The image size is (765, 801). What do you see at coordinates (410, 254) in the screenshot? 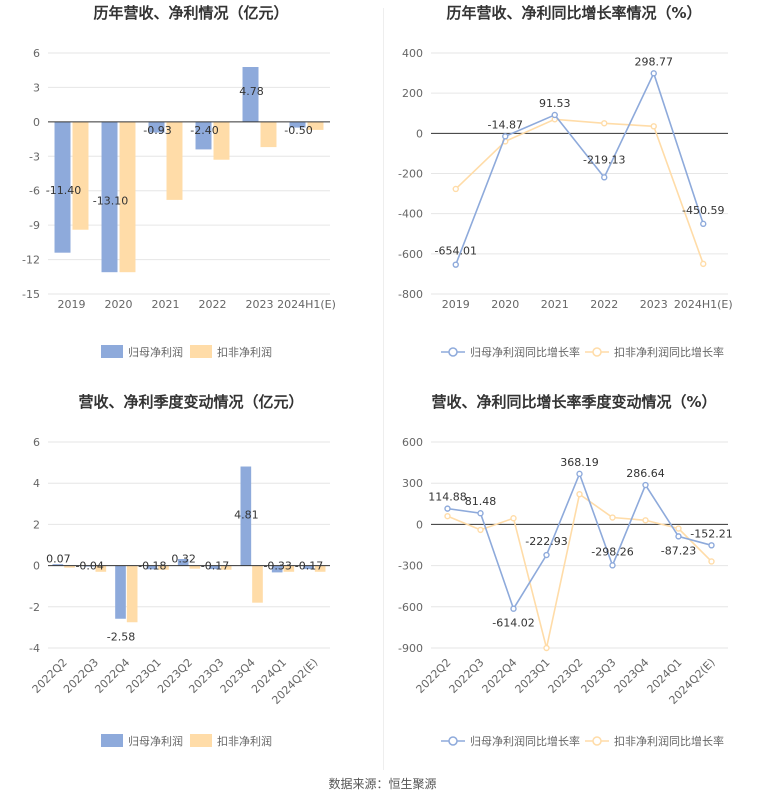
I see `y-tick-label: -600` at bounding box center [410, 254].